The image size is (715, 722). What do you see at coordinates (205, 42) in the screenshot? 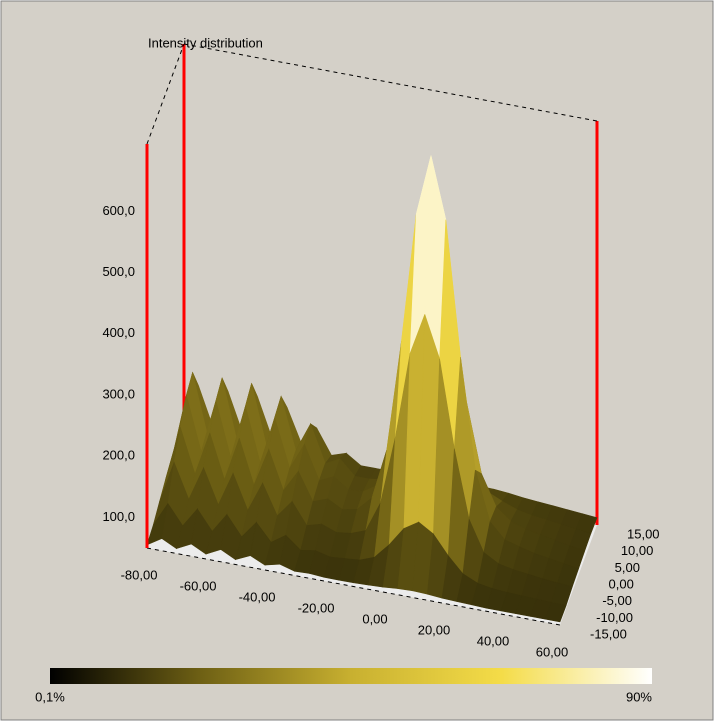
I see `chart-title: Intensity distribution` at bounding box center [205, 42].